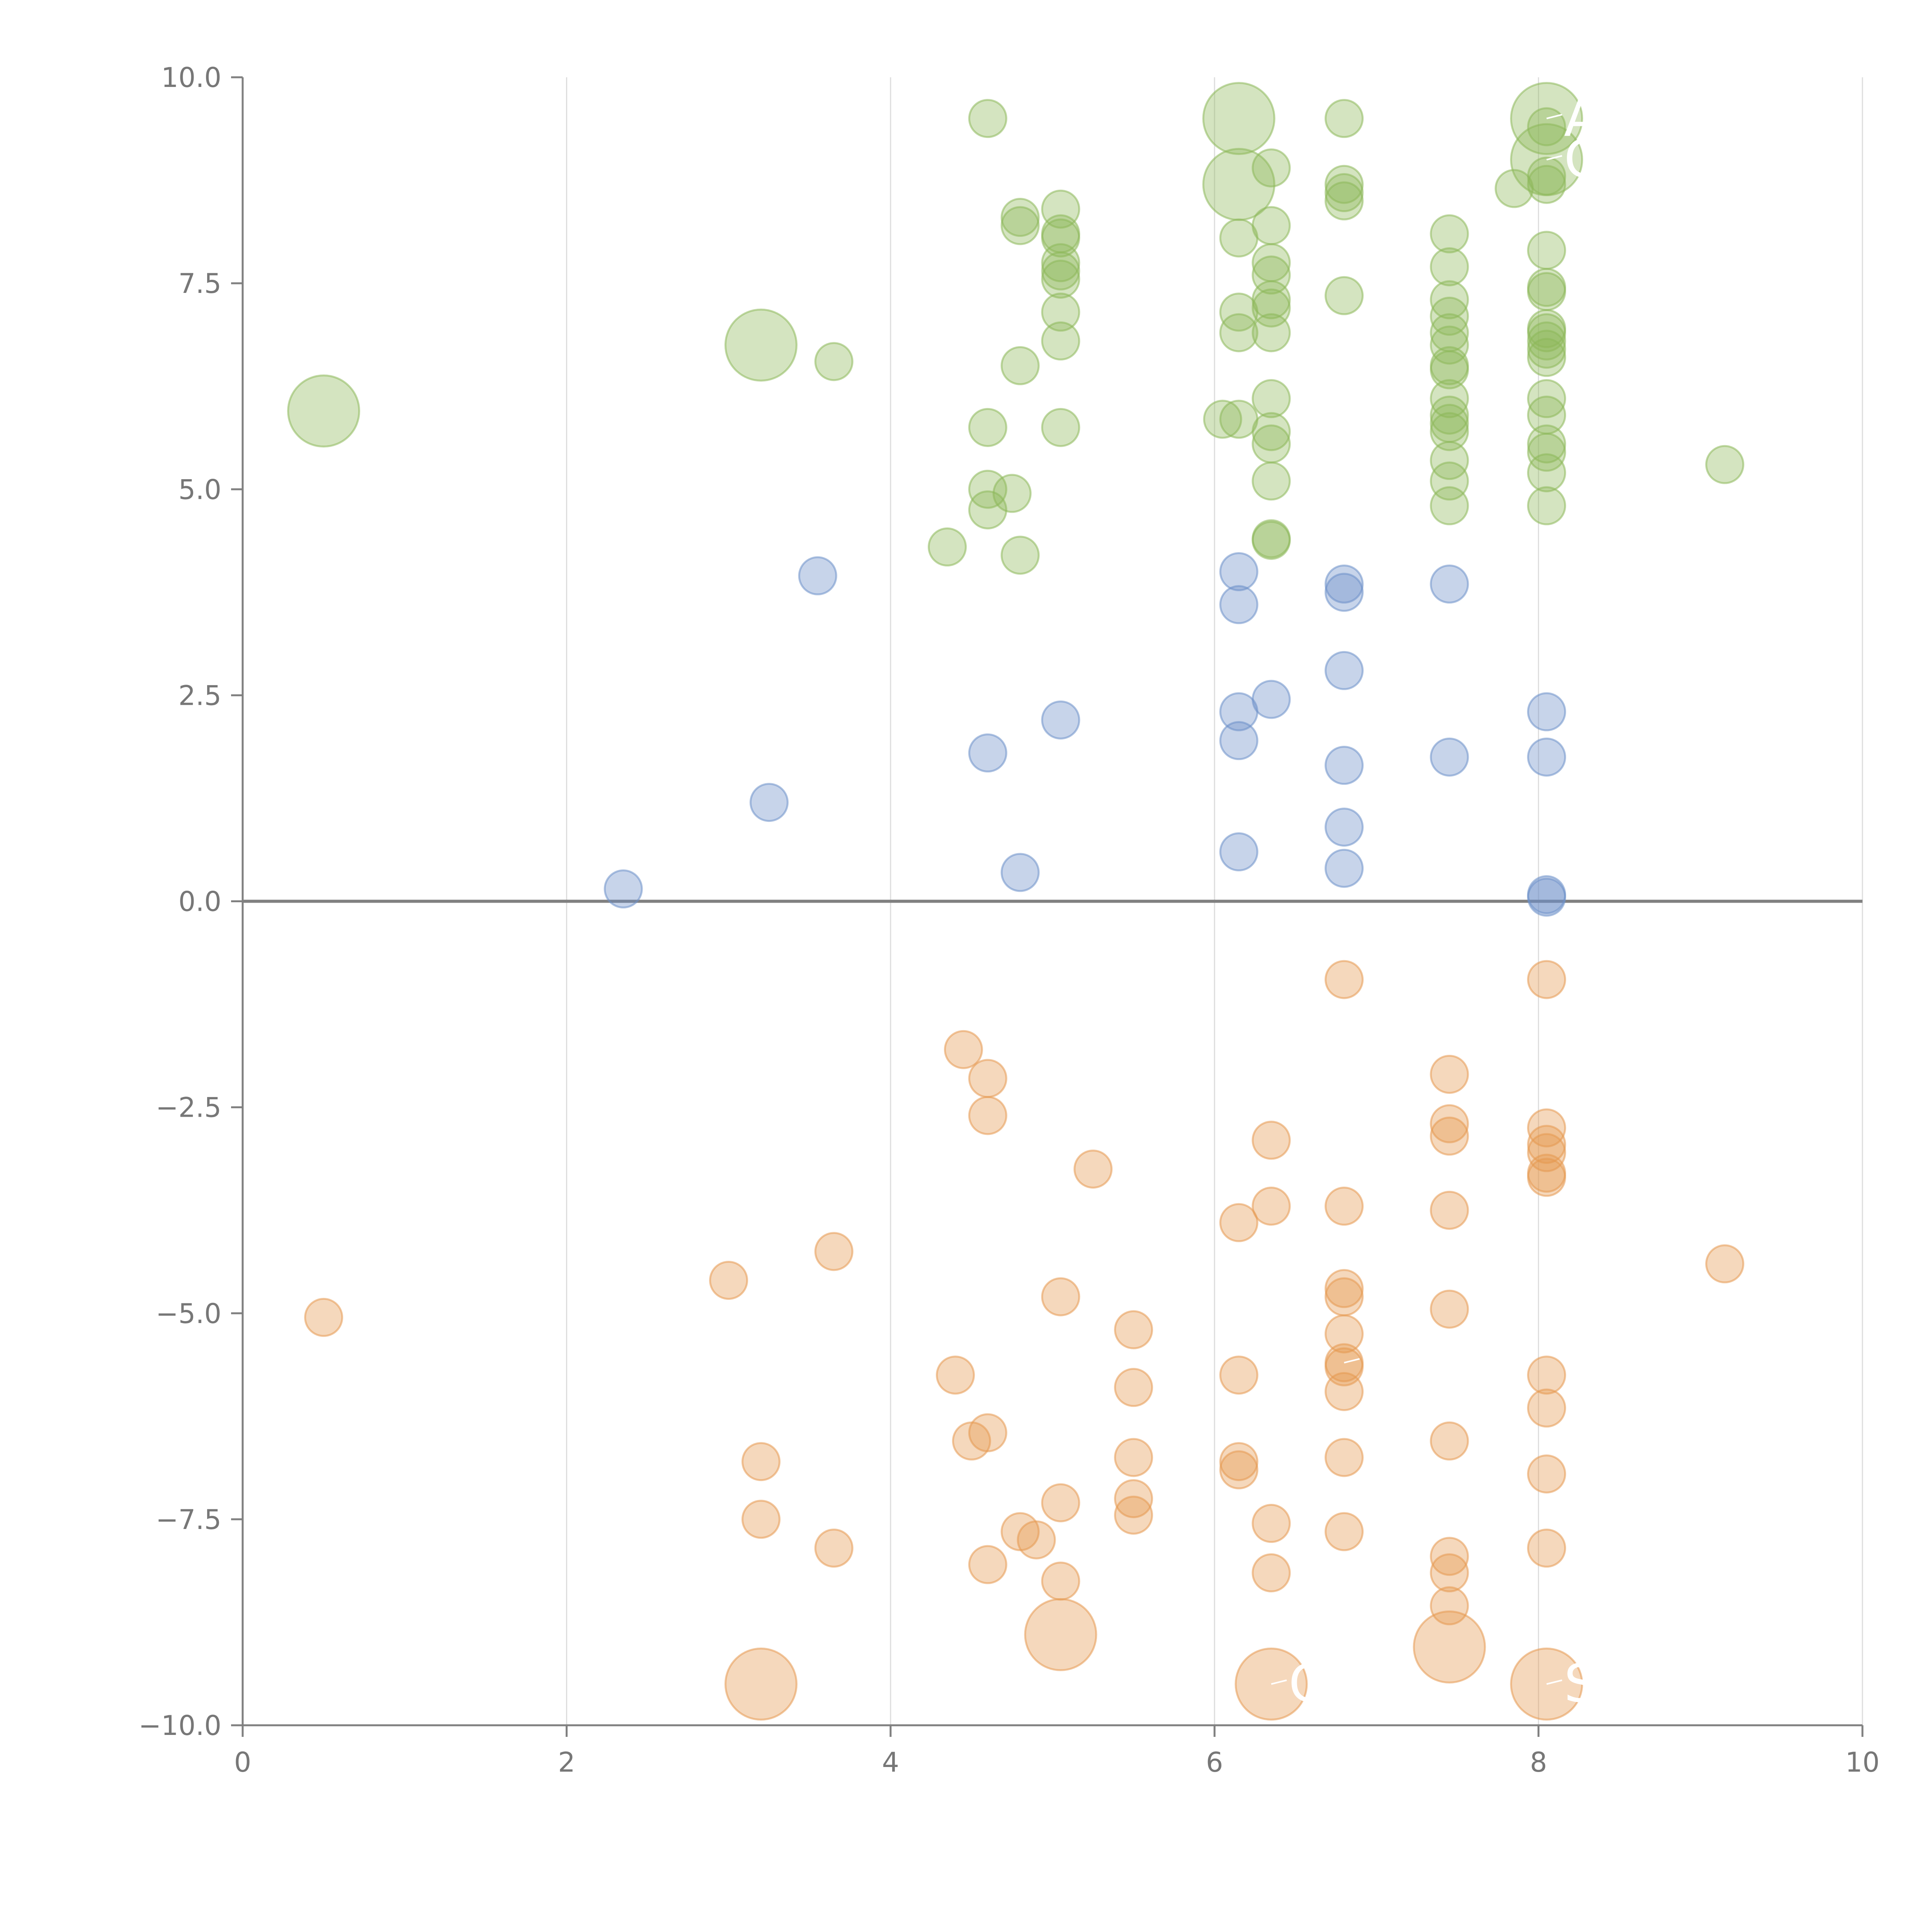 The height and width of the screenshot is (1932, 1932). I want to click on annotation-label: E, so click(1378, 1362).